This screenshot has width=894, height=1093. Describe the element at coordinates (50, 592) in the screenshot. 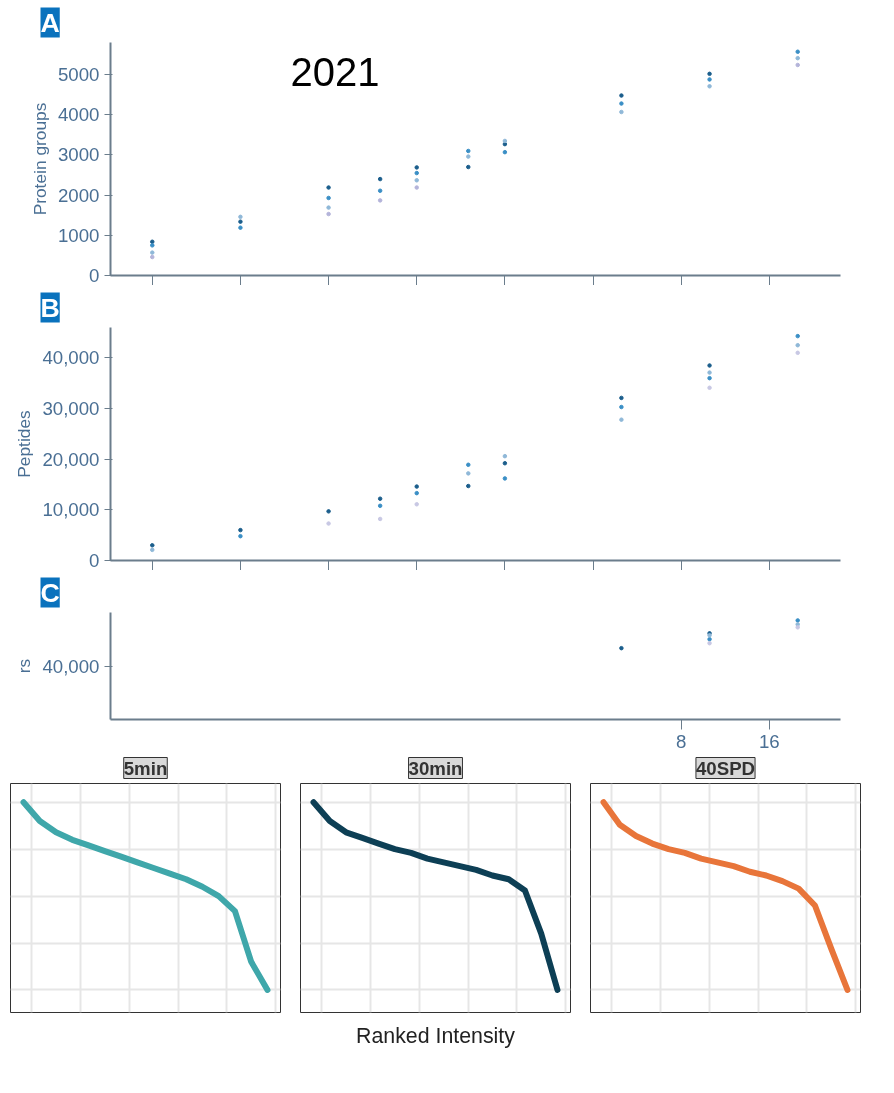

I see `chart-title: C` at that location.